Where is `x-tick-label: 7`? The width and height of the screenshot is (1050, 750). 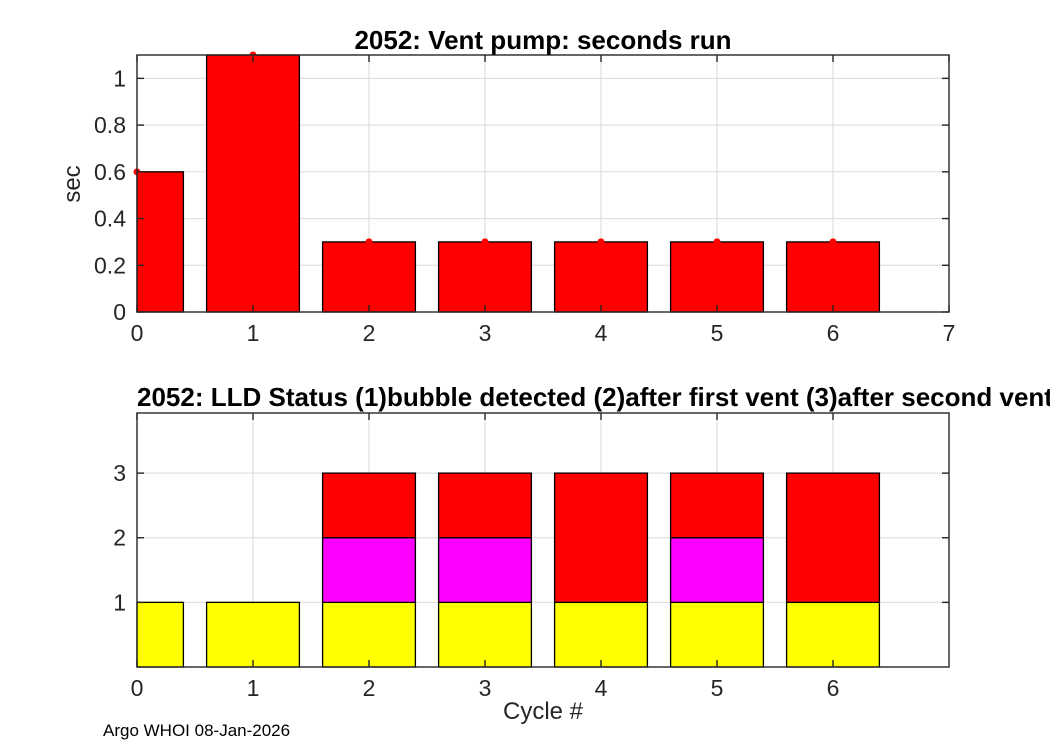 x-tick-label: 7 is located at coordinates (949, 333).